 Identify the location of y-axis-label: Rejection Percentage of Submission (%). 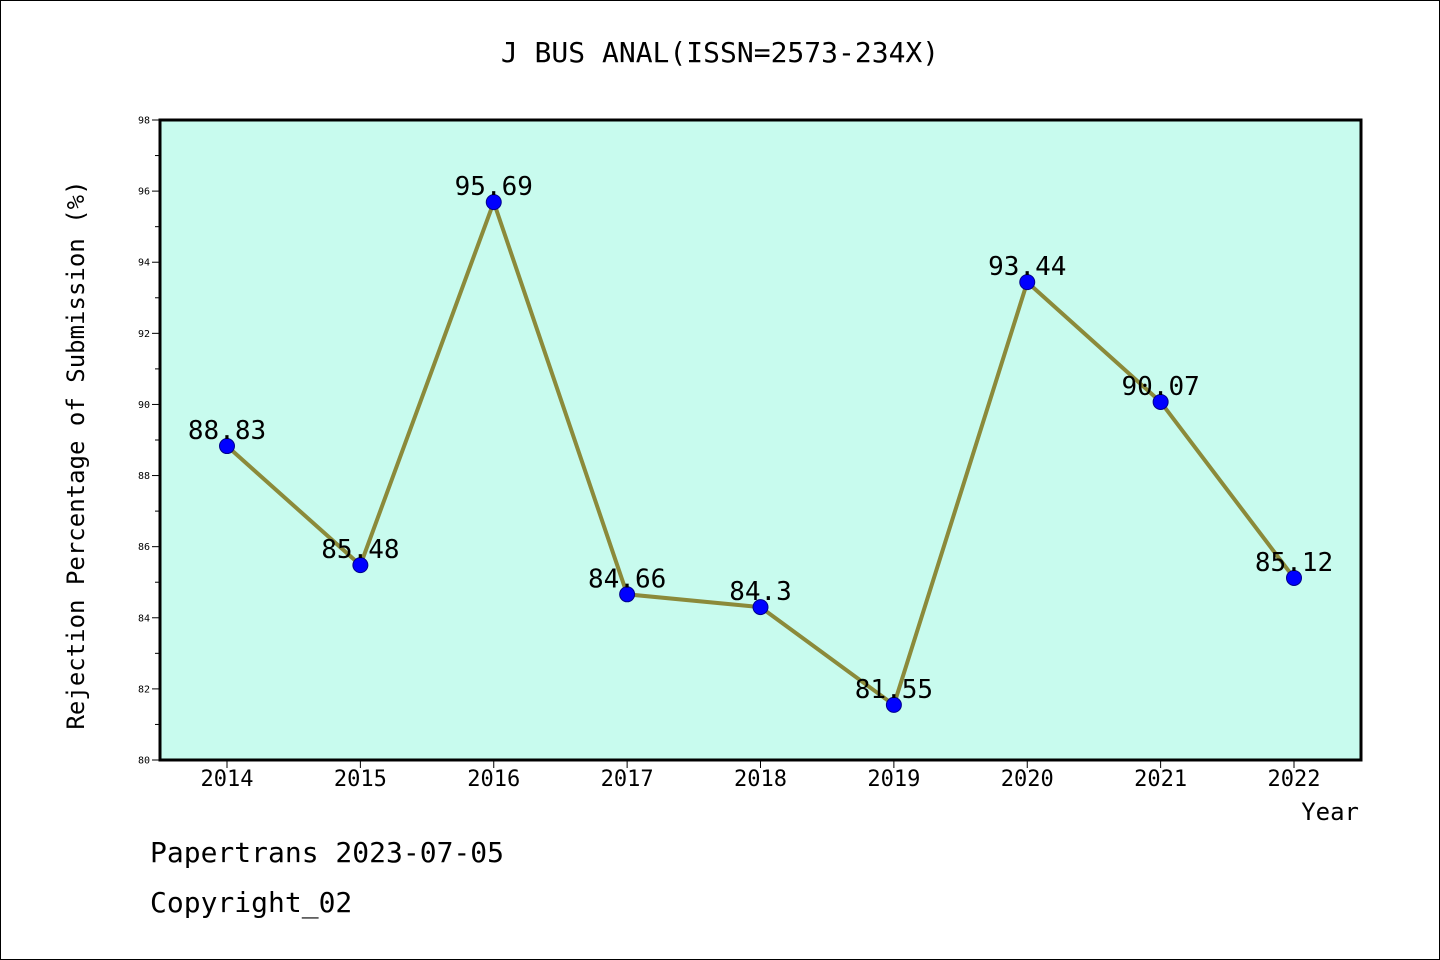
(76, 454).